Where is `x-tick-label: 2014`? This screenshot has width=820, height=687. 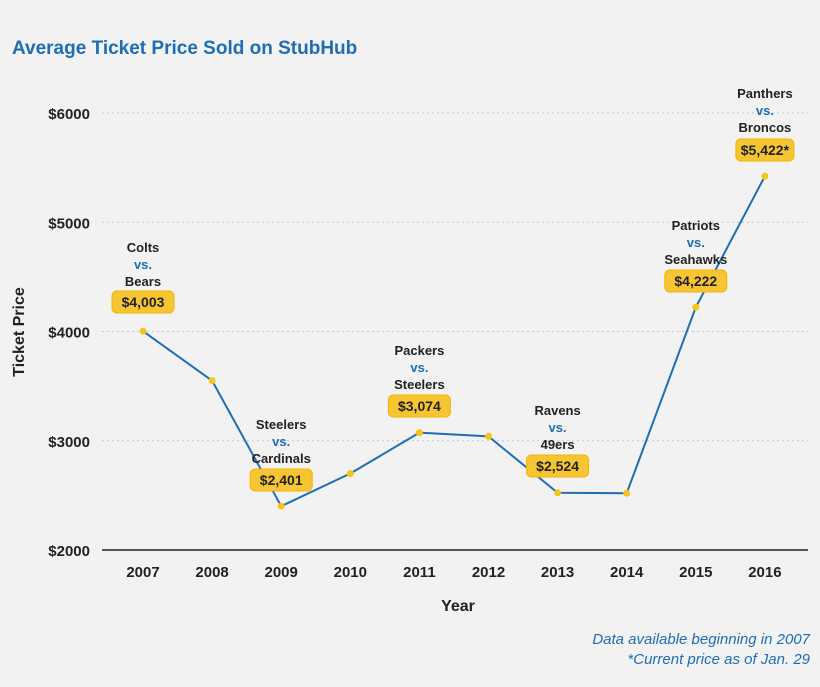 x-tick-label: 2014 is located at coordinates (627, 572).